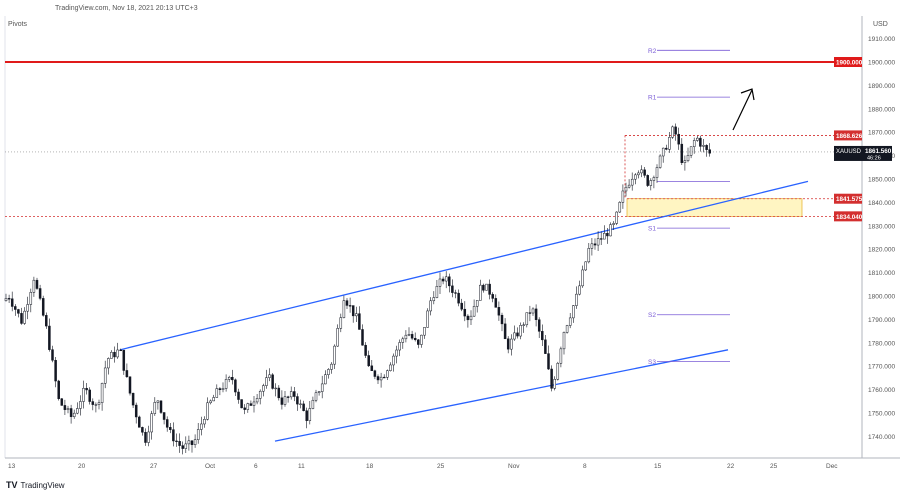  I want to click on y-tick-label: 1880.000, so click(881, 109).